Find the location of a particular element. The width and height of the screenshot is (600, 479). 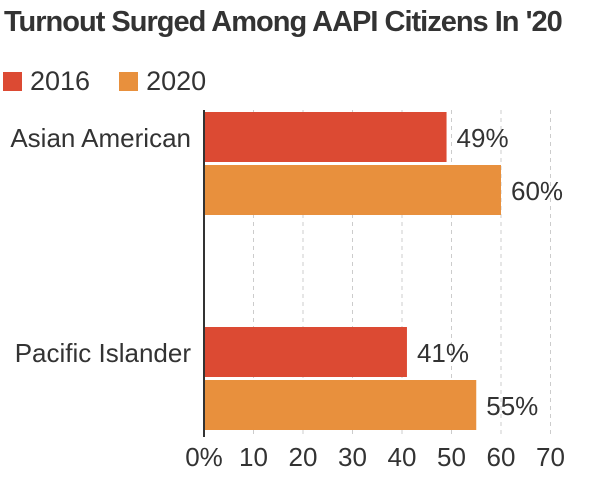

x-tick-label-50: 50 is located at coordinates (451, 457).